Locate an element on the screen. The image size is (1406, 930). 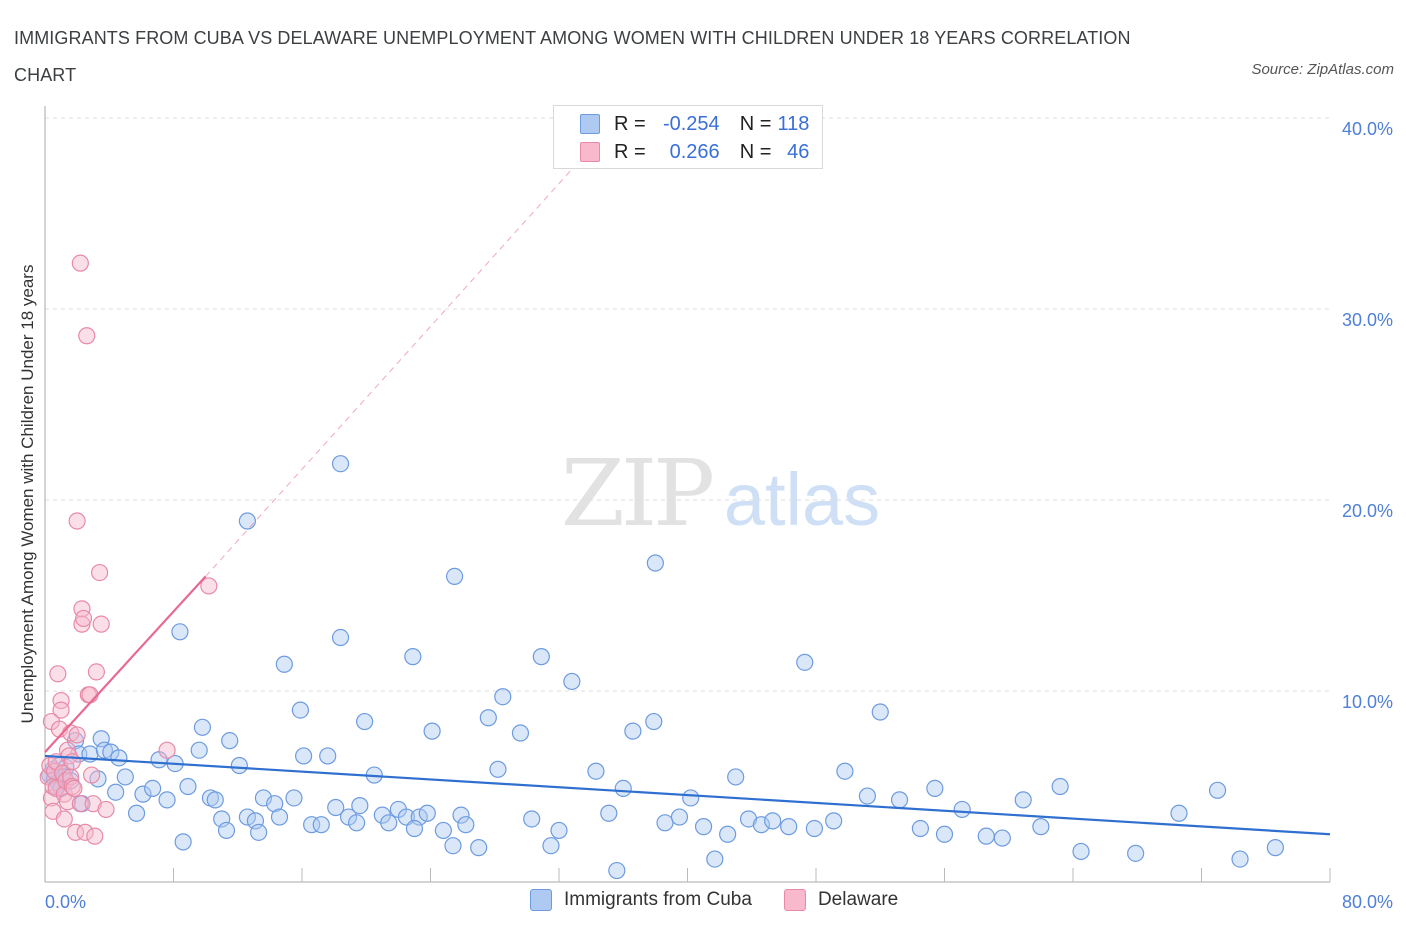
legend-r-value-cuba: -0.254 is located at coordinates (691, 123).